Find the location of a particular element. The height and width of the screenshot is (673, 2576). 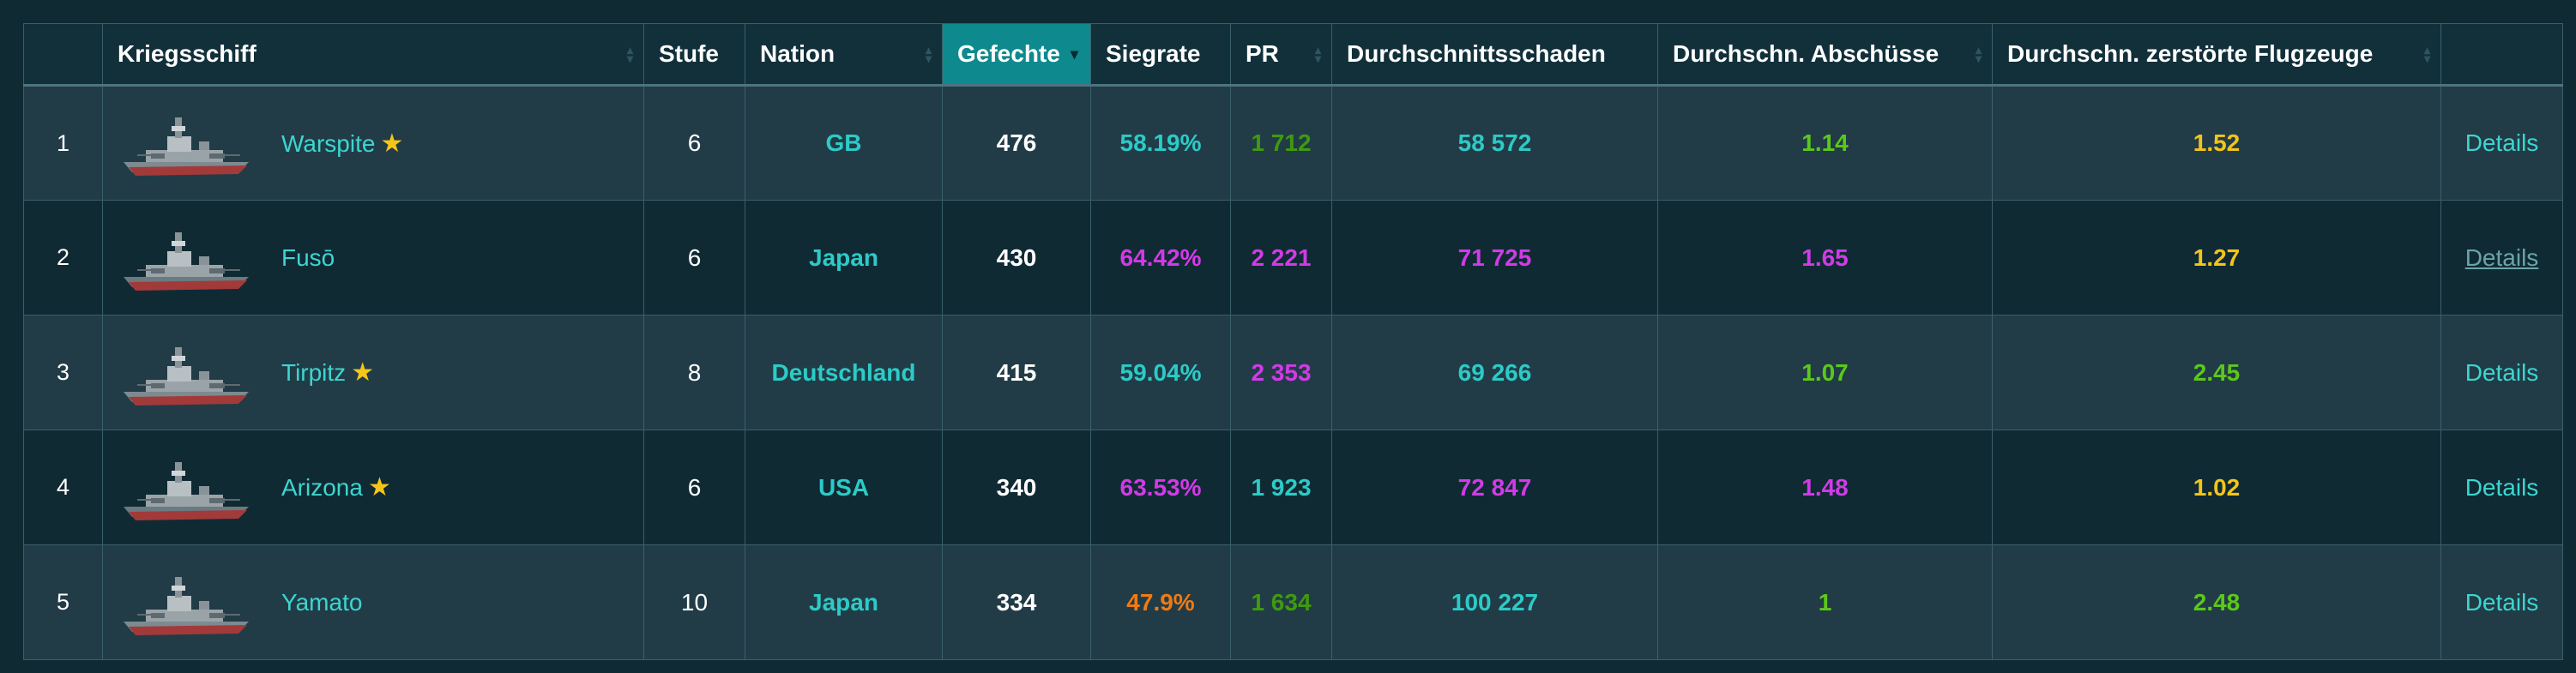

column-header-rank is located at coordinates (63, 55).